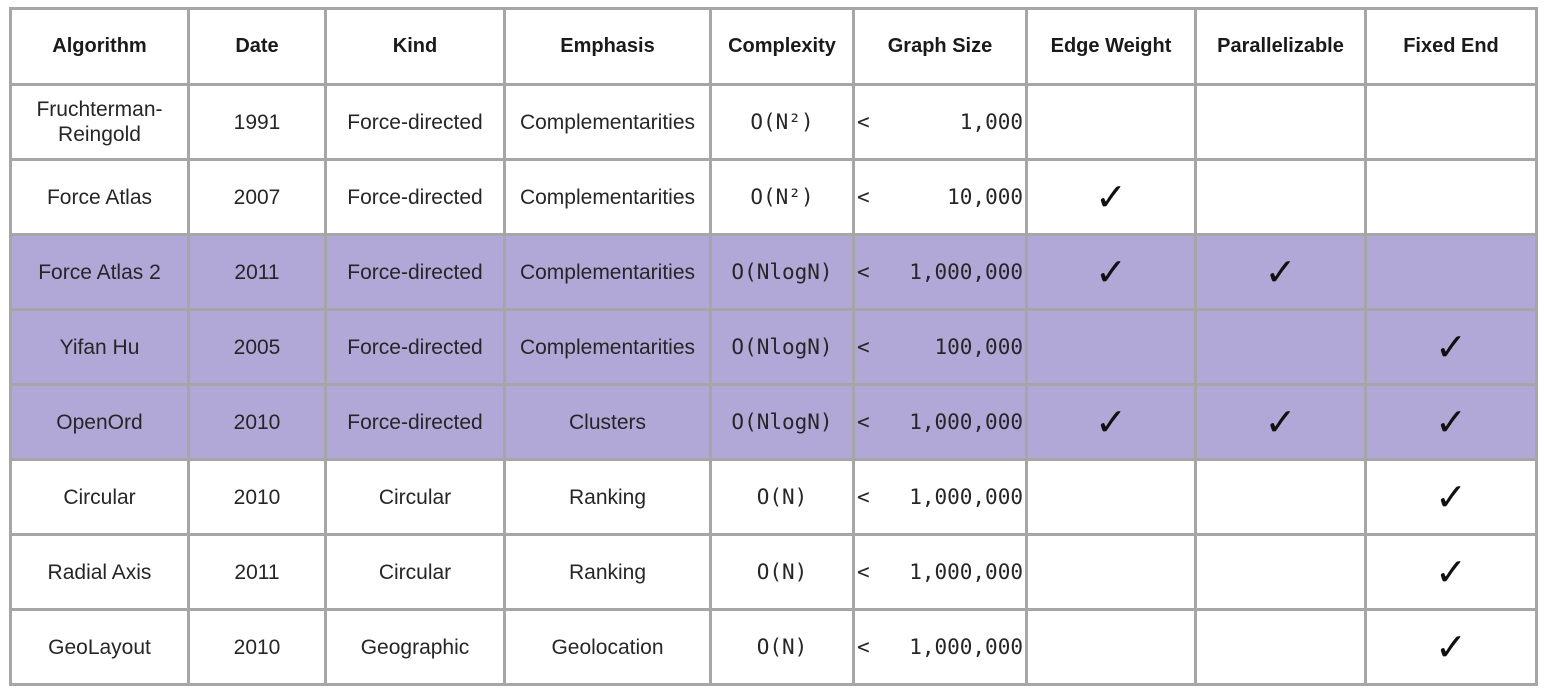 The width and height of the screenshot is (1544, 698). Describe the element at coordinates (1111, 46) in the screenshot. I see `header-edge-weight: Edge Weight` at that location.